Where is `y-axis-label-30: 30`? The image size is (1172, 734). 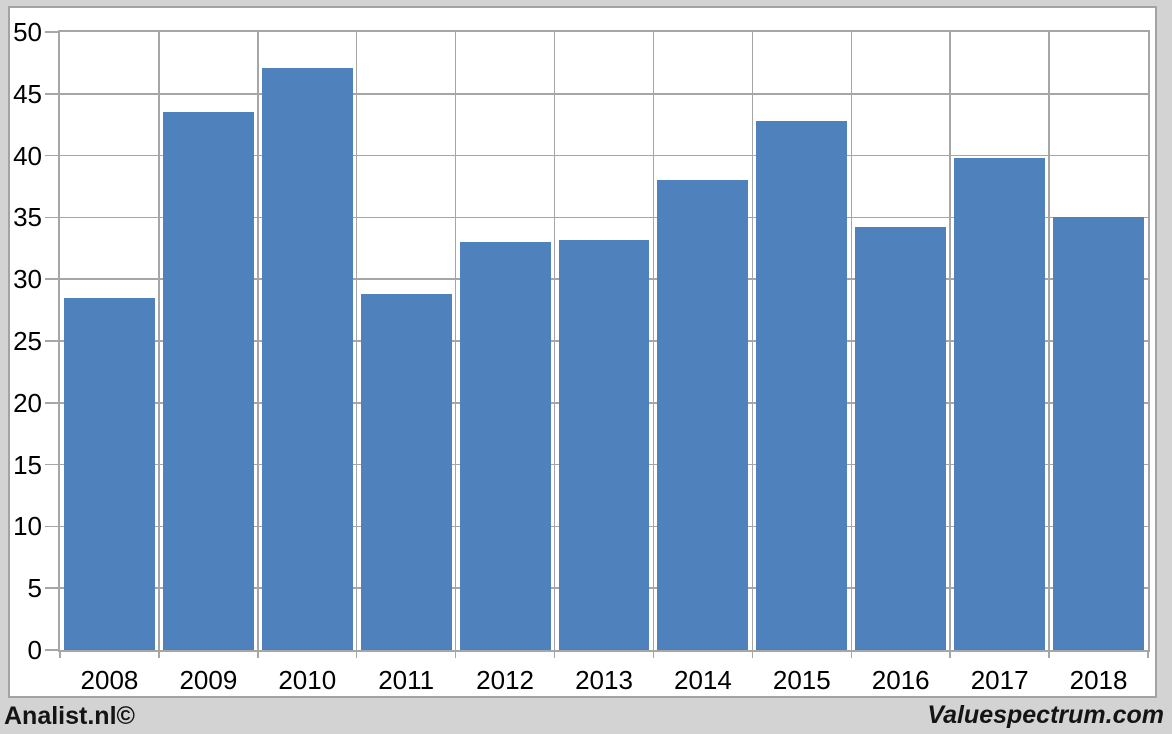
y-axis-label-30: 30 is located at coordinates (27, 279).